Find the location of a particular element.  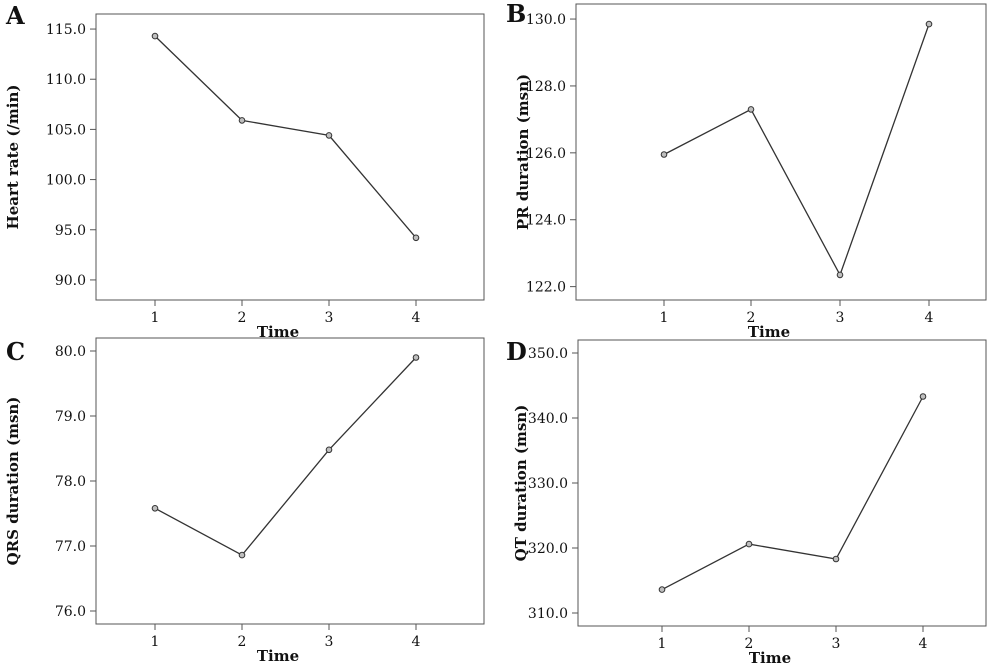

y-tick-label: 350.0 is located at coordinates (548, 354).